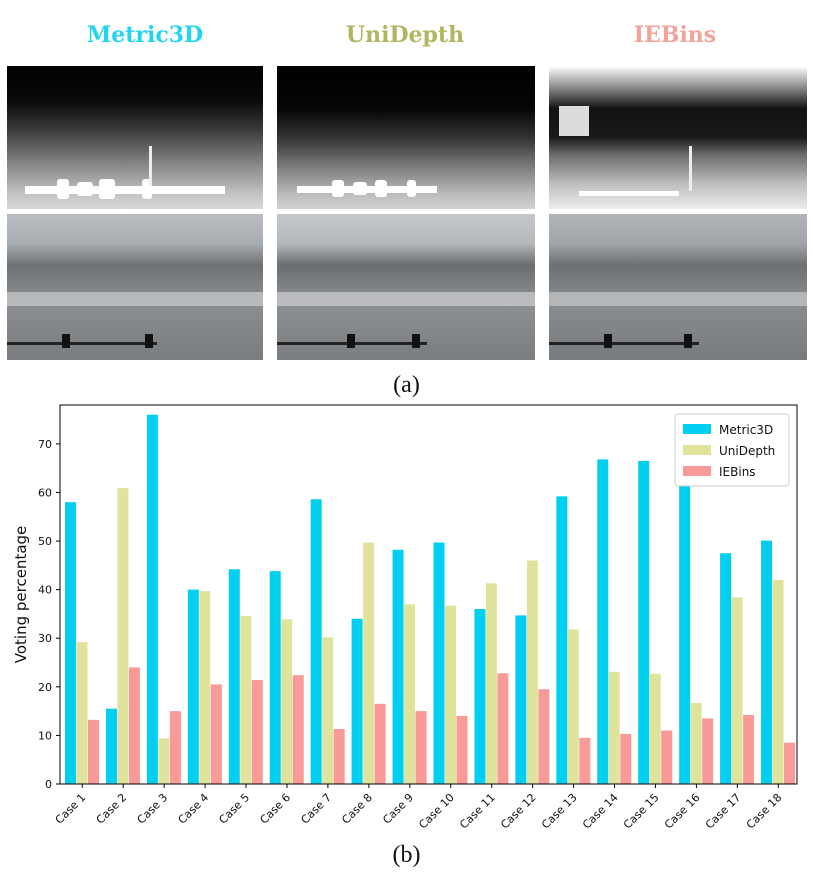 The width and height of the screenshot is (813, 881). Describe the element at coordinates (45, 735) in the screenshot. I see `y-tick-label: 10` at that location.